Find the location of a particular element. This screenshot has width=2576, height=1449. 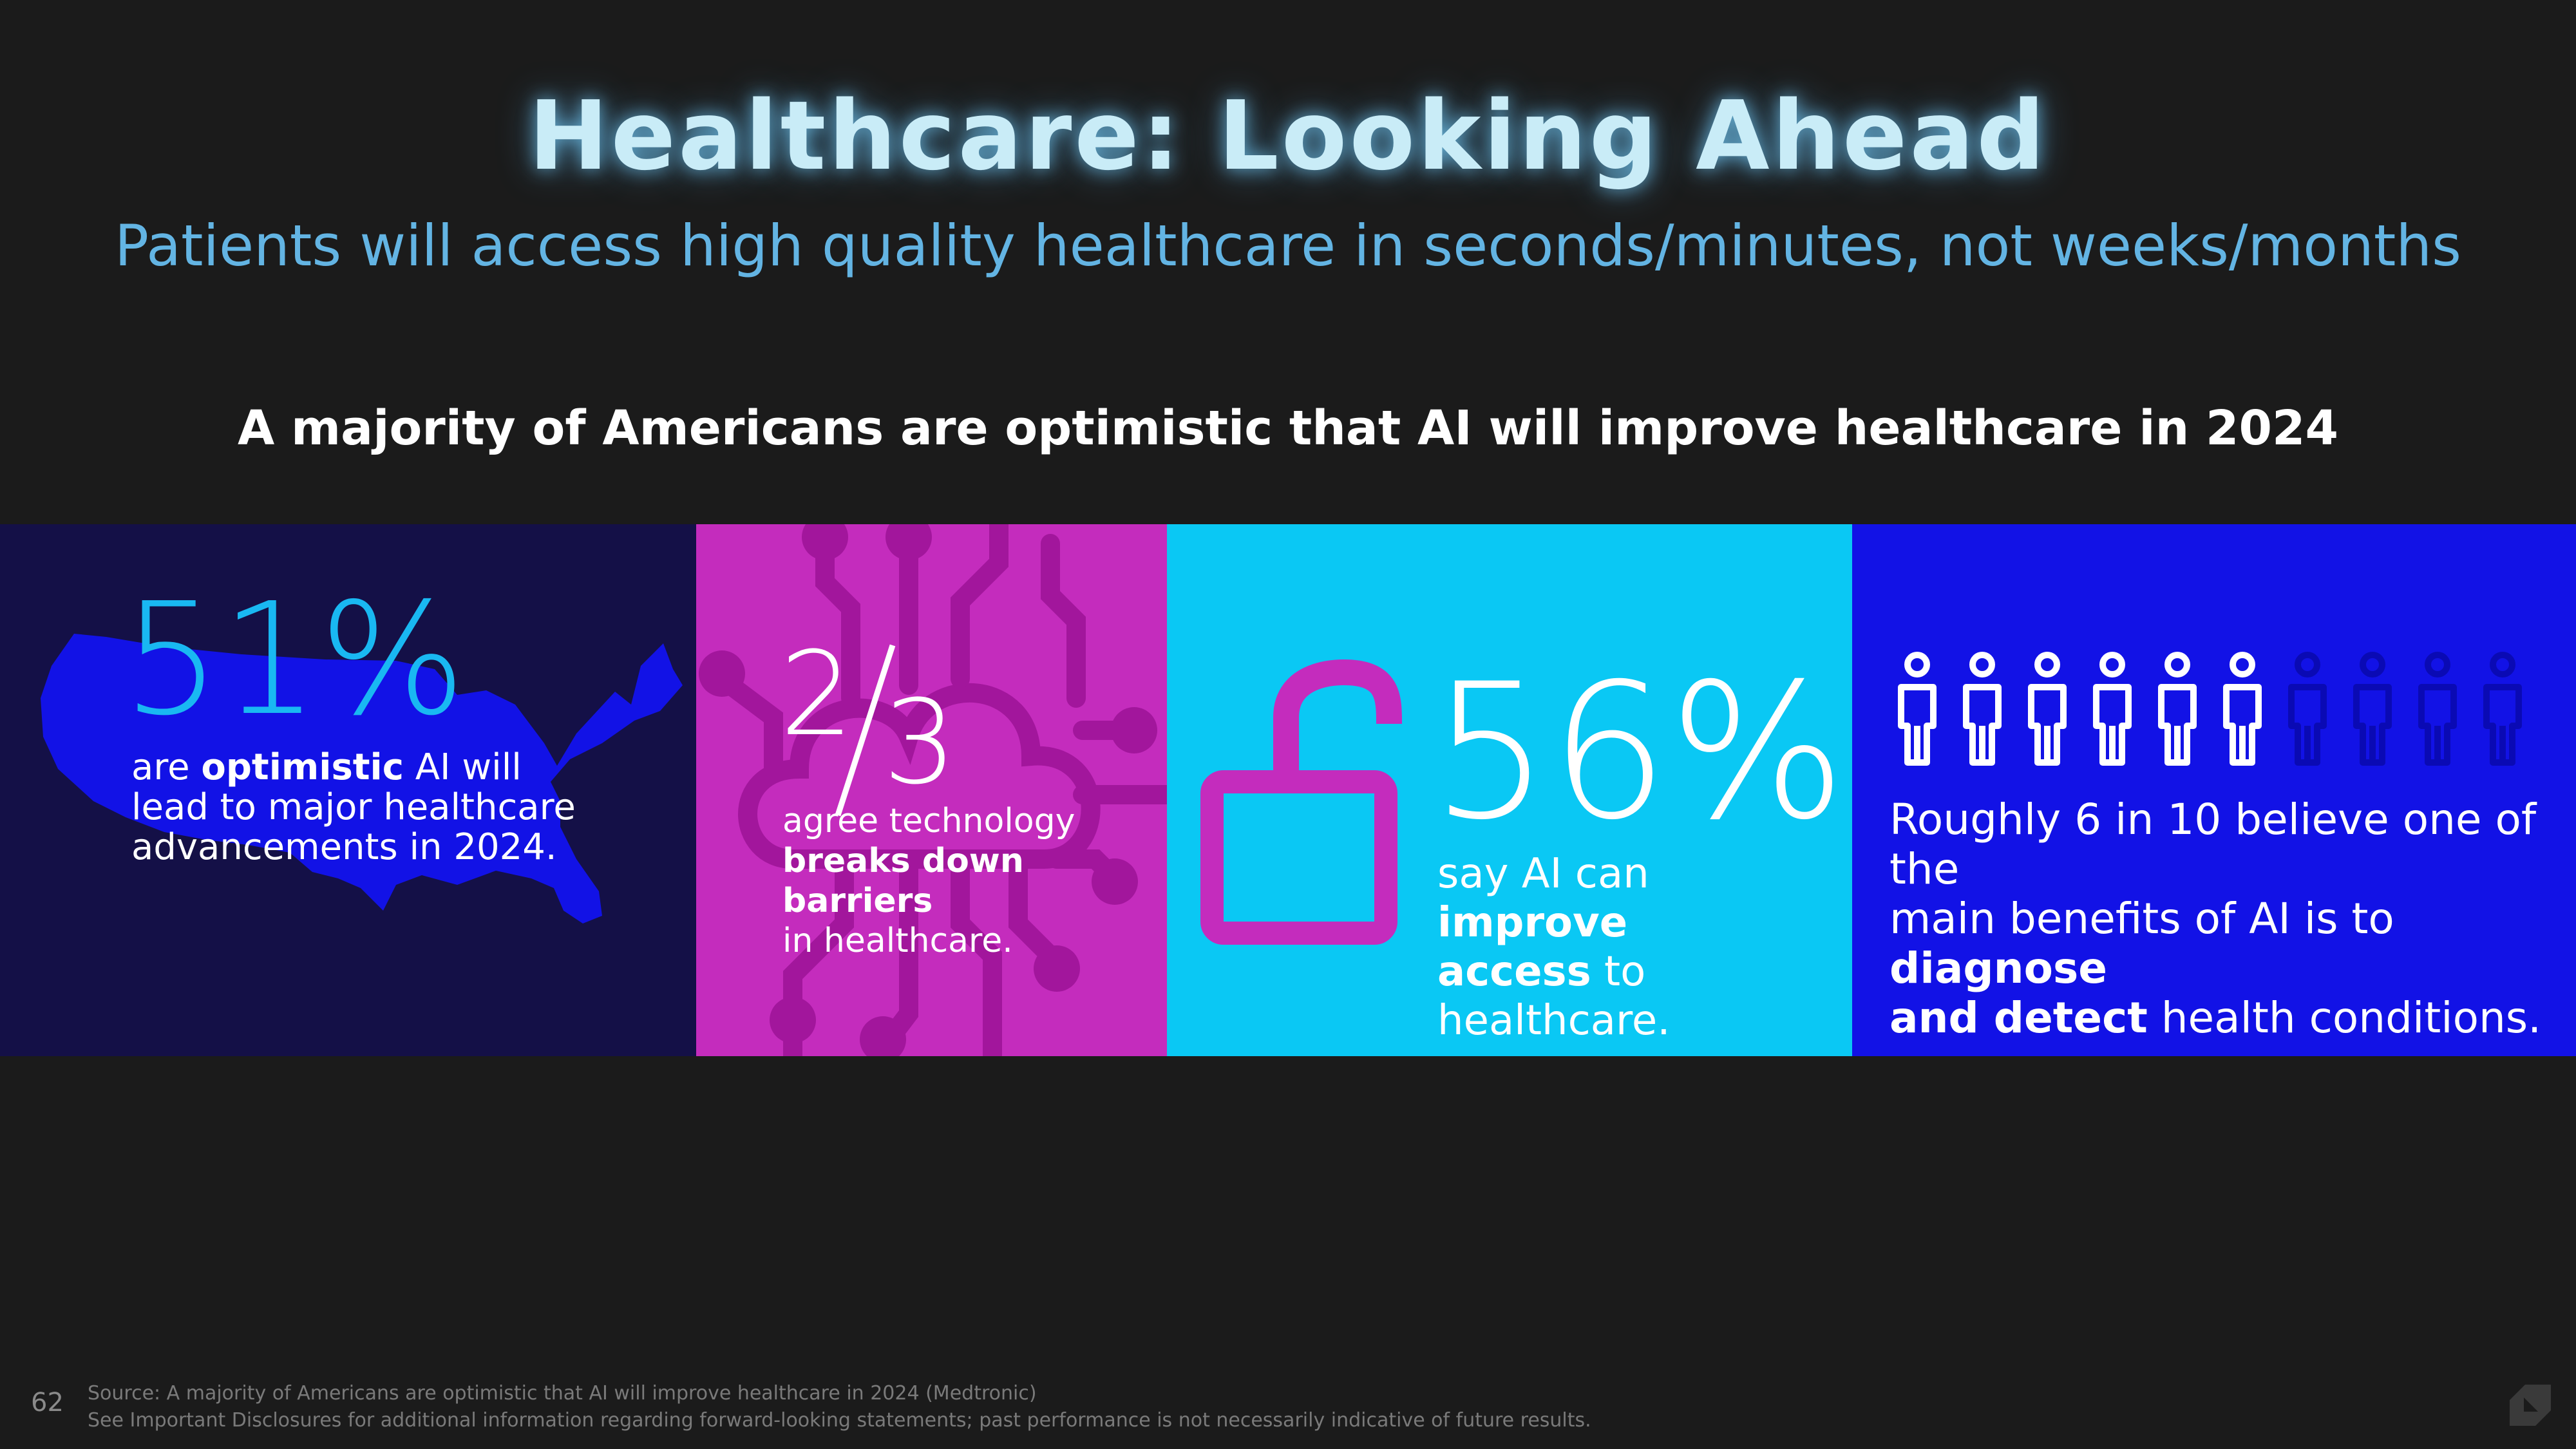

circuit-cloud-icon is located at coordinates (933, 790).